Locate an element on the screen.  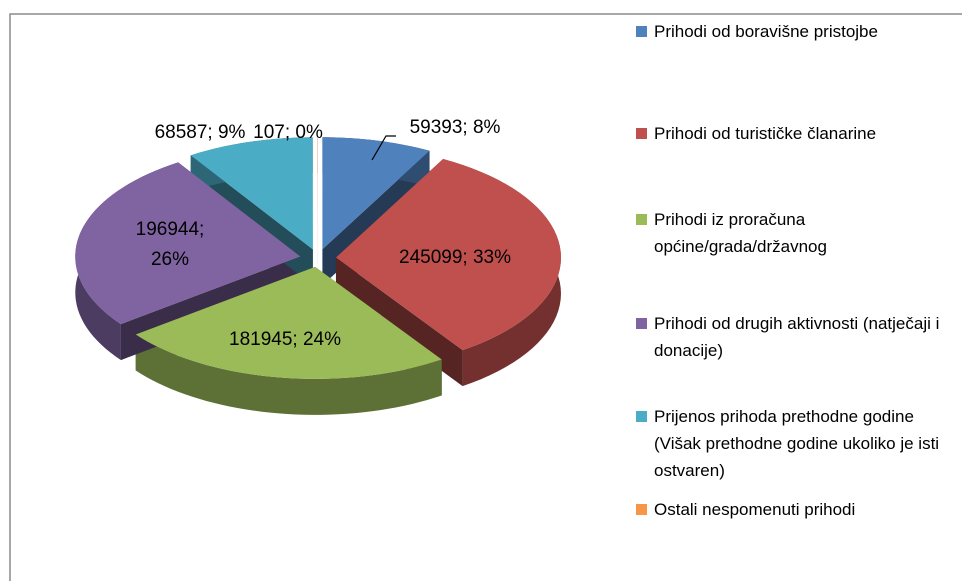
data-label-line: 196944; is located at coordinates (170, 229).